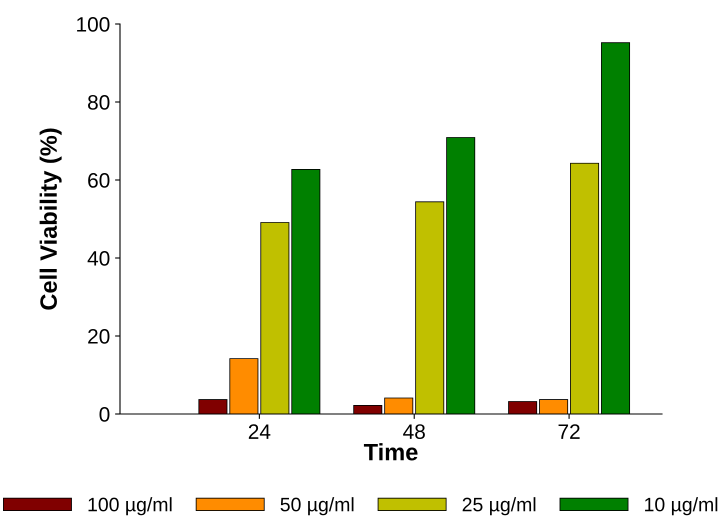 This screenshot has height=525, width=722. What do you see at coordinates (99, 102) in the screenshot?
I see `y-tick-label: 80` at bounding box center [99, 102].